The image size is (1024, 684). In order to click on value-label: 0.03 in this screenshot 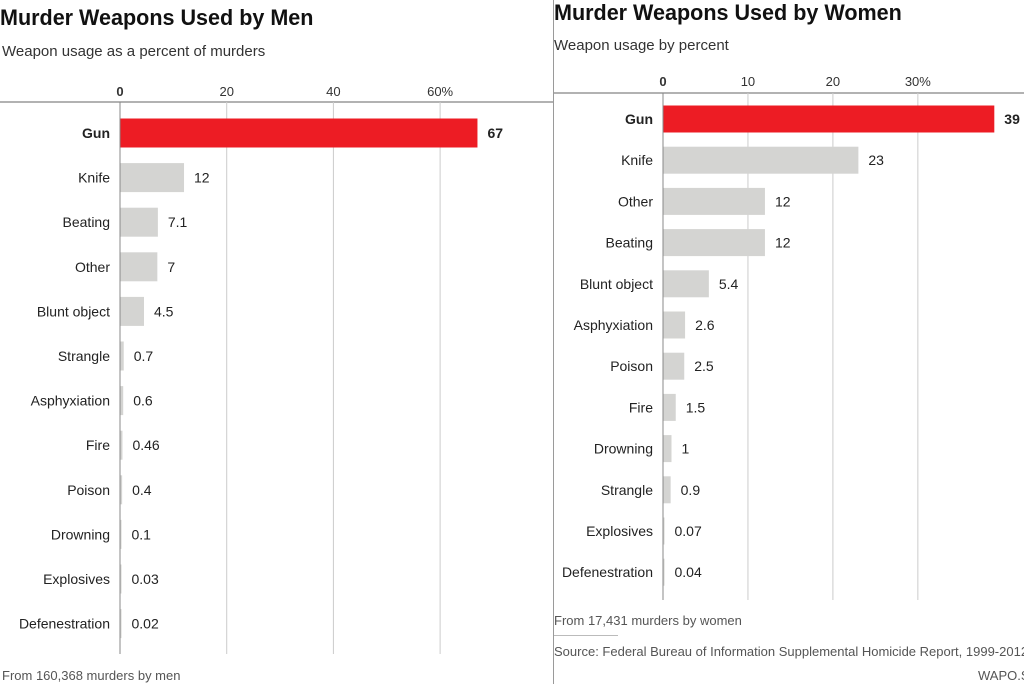, I will do `click(145, 579)`.